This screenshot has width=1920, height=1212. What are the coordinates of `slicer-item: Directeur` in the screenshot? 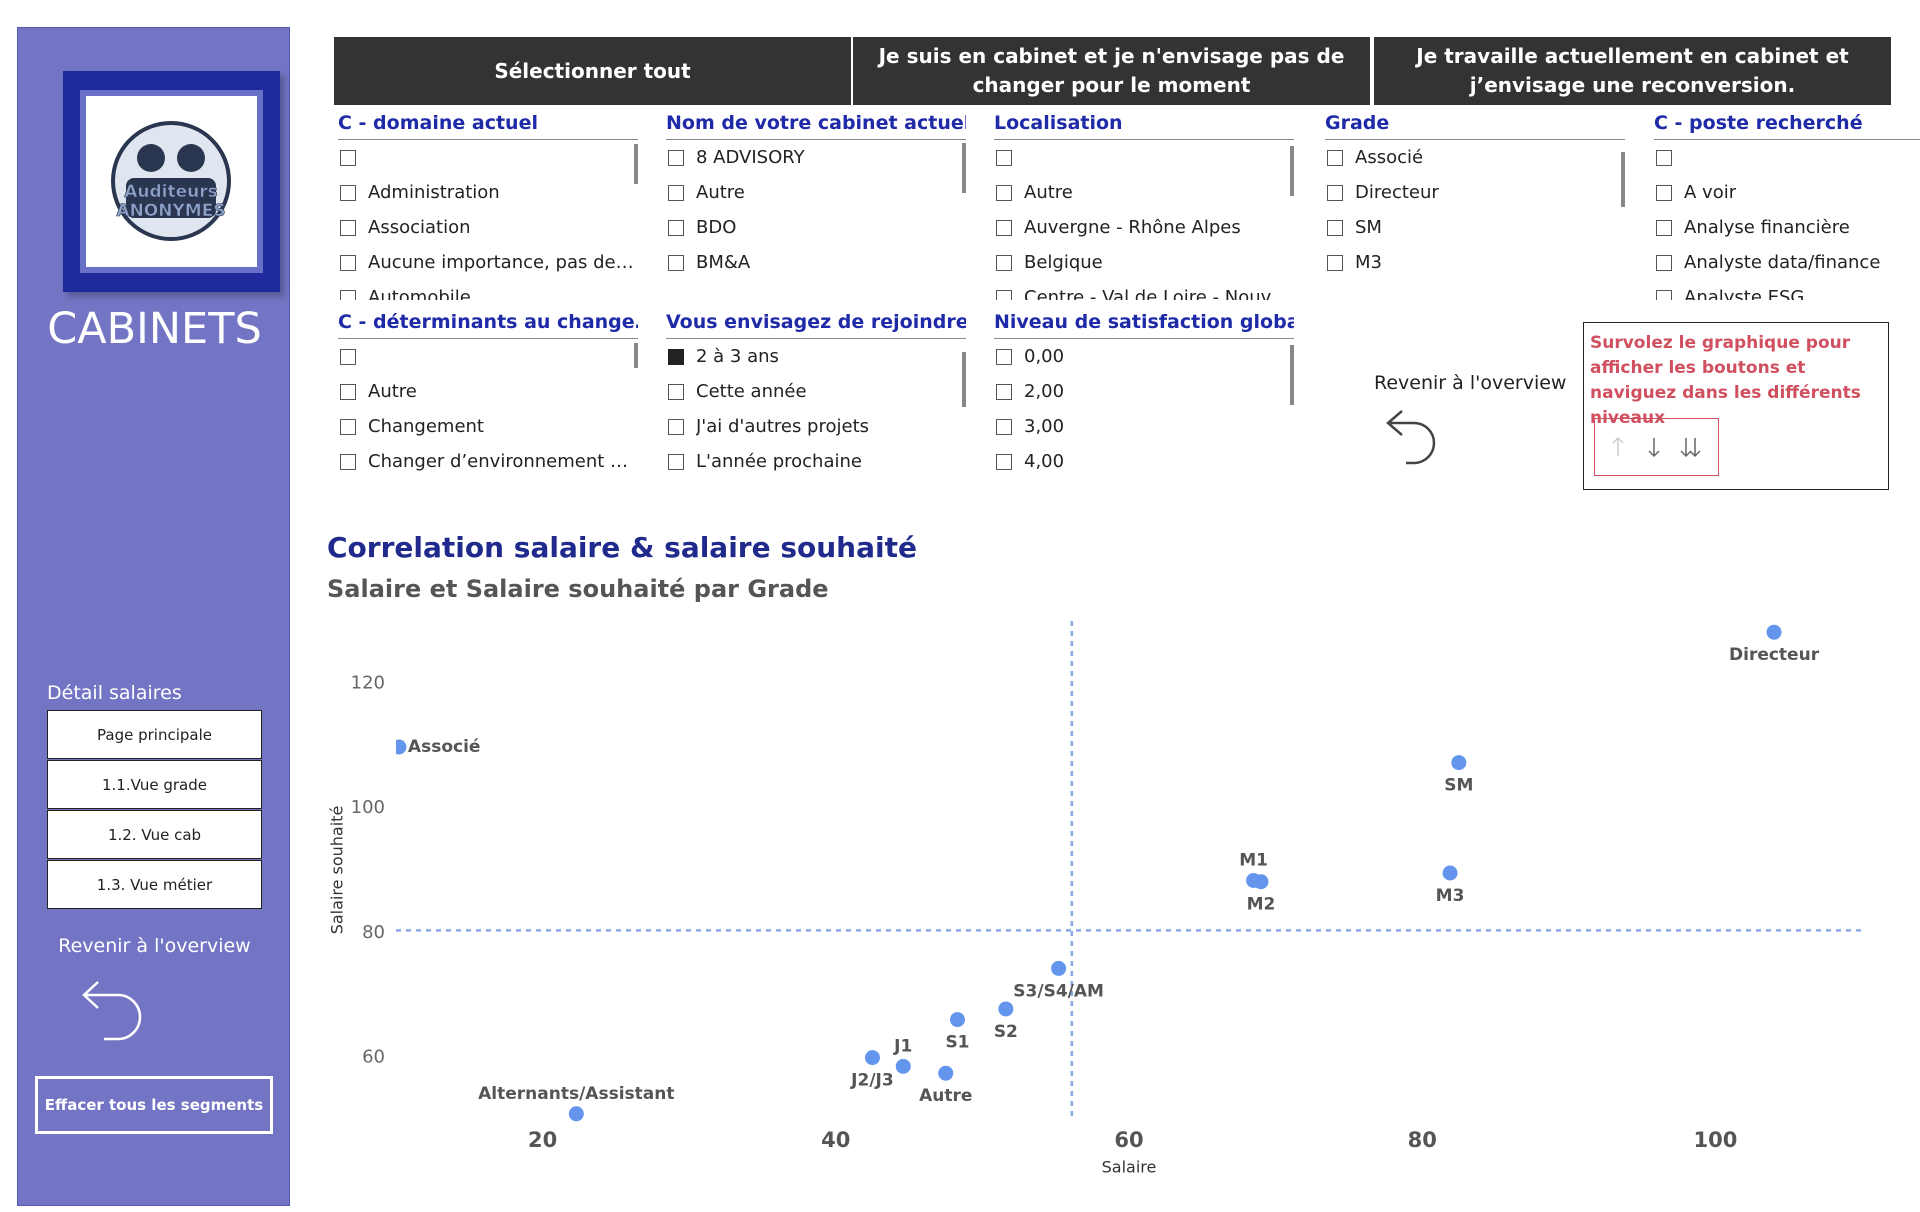 It's located at (1475, 192).